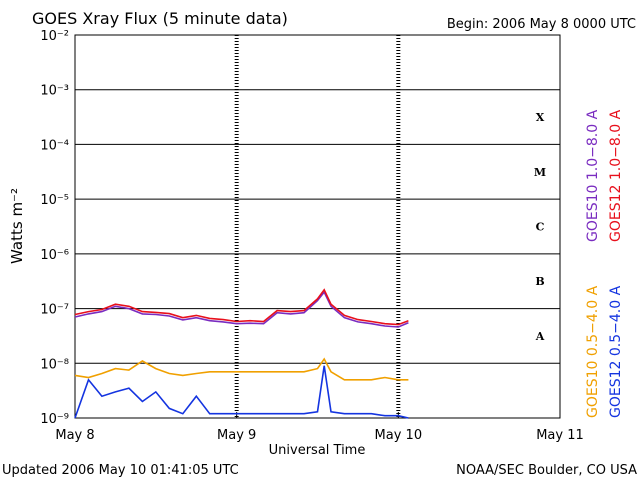  What do you see at coordinates (616, 351) in the screenshot?
I see `legend-entry: GOES12 0.5−4.0 A` at bounding box center [616, 351].